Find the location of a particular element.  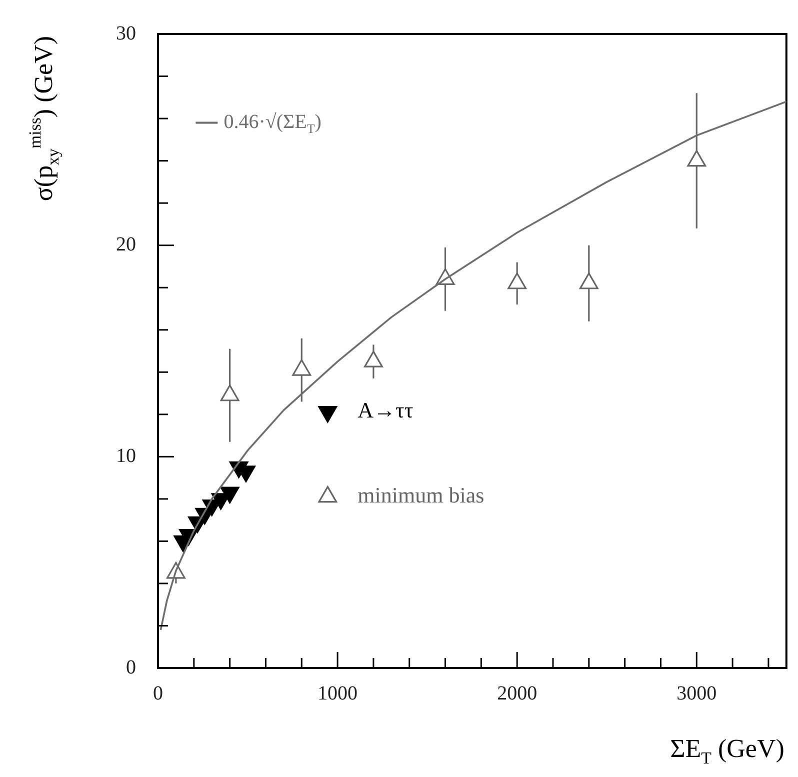

y-tick-label: 20 is located at coordinates (126, 245).